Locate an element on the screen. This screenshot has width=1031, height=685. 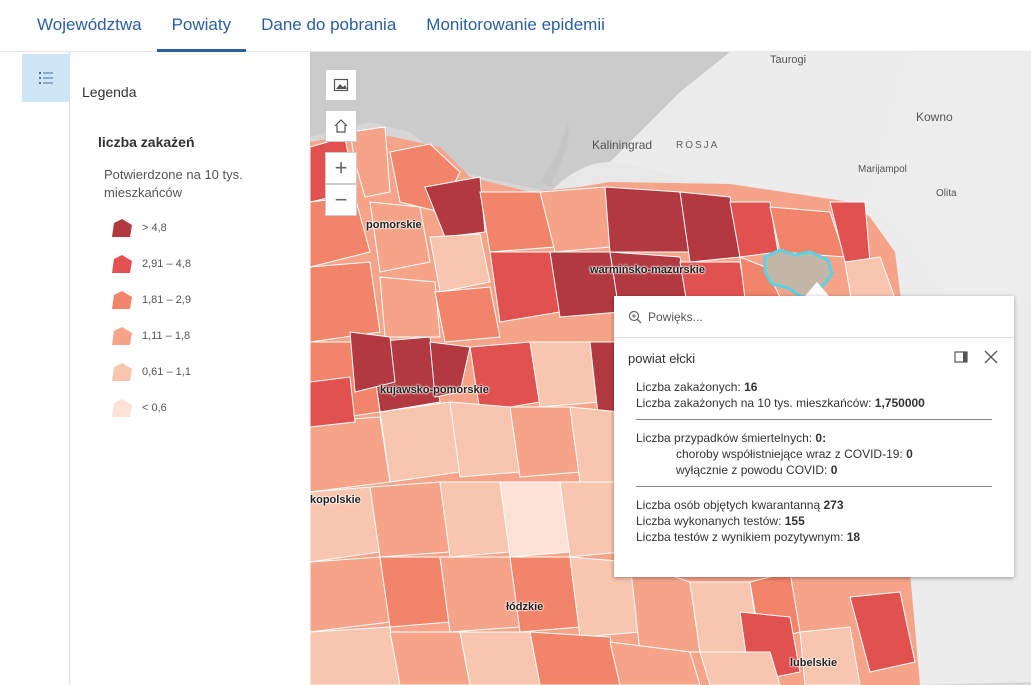
curonian-spit is located at coordinates (554, 154).